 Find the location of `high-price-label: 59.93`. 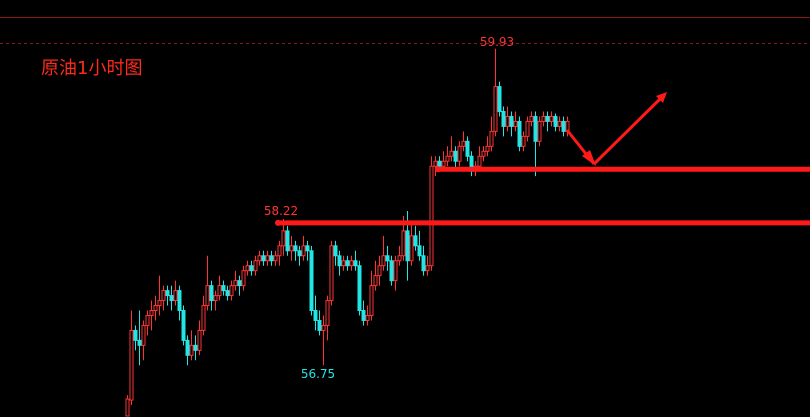

high-price-label: 59.93 is located at coordinates (497, 42).